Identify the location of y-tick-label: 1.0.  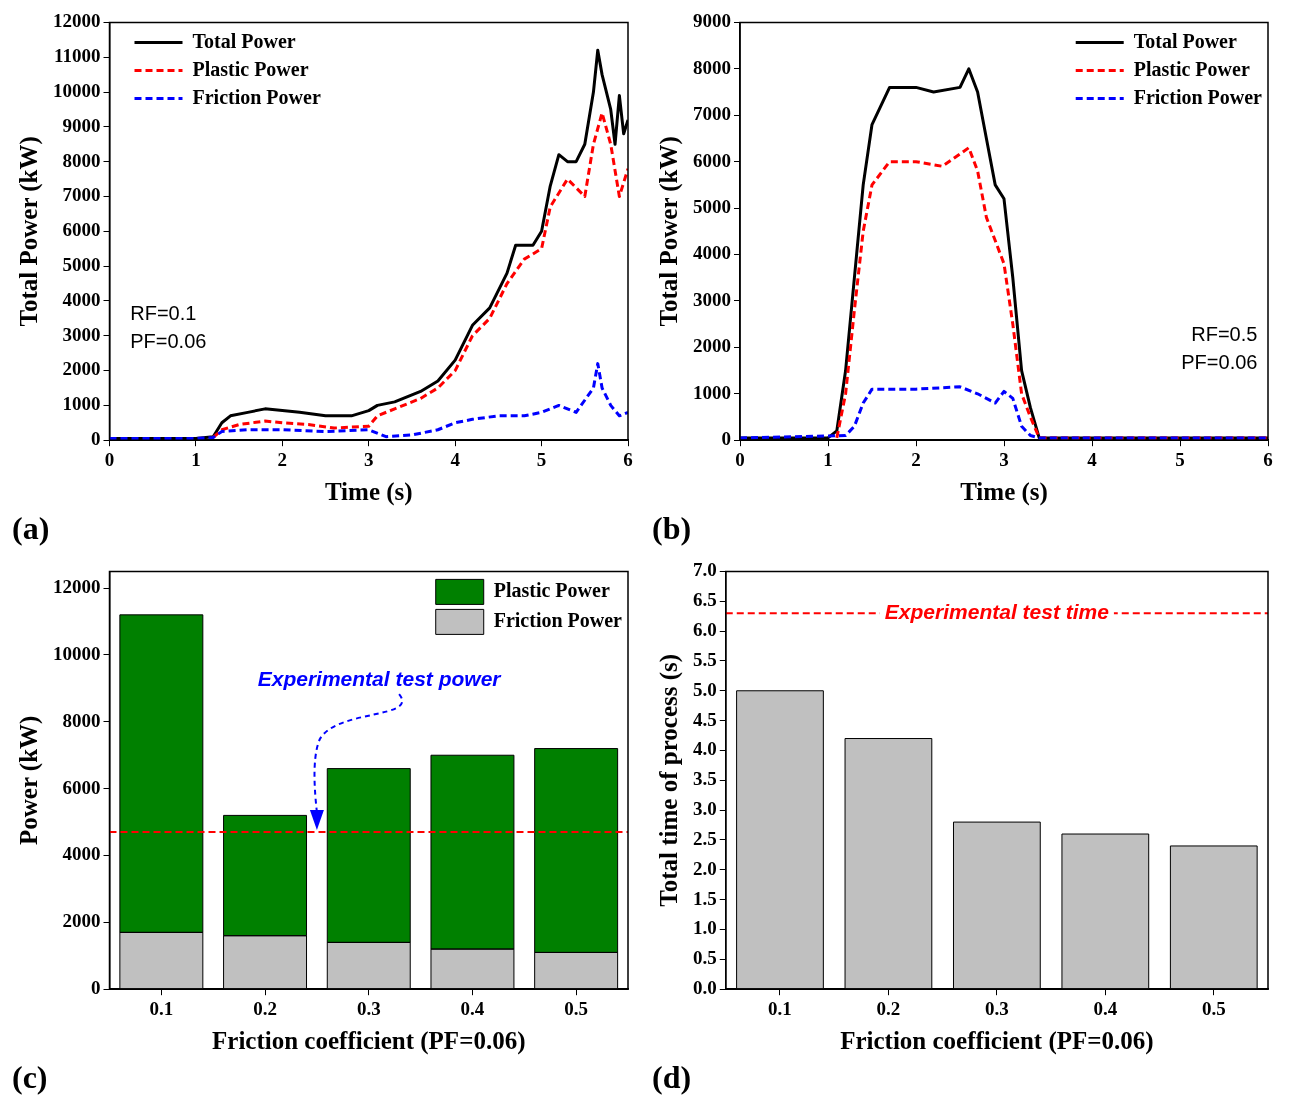
(705, 928).